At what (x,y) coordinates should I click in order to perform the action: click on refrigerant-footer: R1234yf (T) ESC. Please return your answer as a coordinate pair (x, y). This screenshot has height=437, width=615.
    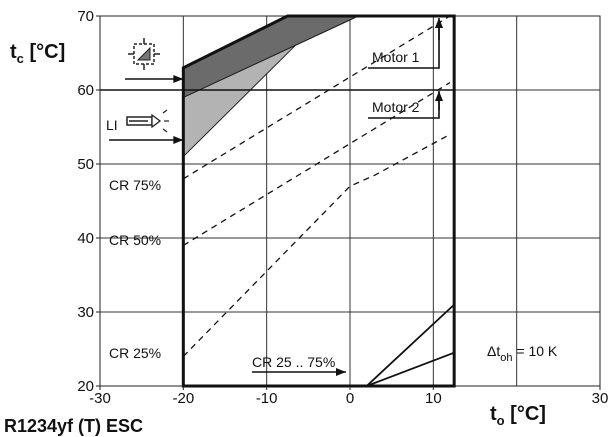
    Looking at the image, I should click on (74, 426).